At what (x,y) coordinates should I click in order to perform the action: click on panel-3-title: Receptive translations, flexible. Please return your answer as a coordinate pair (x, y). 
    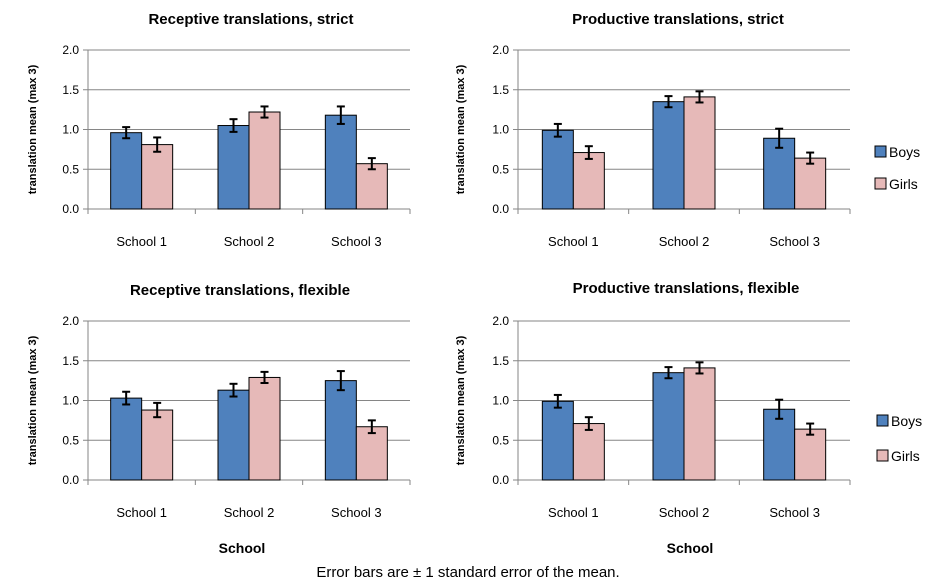
    Looking at the image, I should click on (240, 290).